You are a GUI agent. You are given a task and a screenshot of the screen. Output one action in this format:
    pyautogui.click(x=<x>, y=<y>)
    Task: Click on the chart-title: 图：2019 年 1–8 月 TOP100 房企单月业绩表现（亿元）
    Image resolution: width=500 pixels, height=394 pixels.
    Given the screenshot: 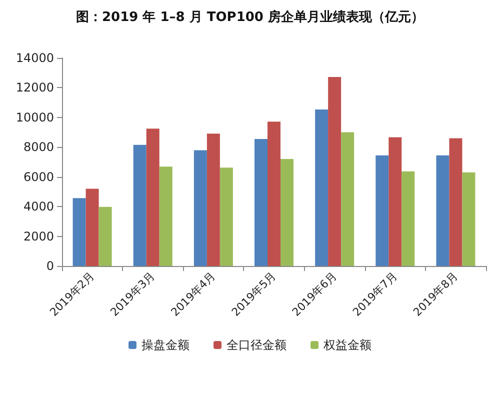 What is the action you would take?
    pyautogui.click(x=250, y=17)
    